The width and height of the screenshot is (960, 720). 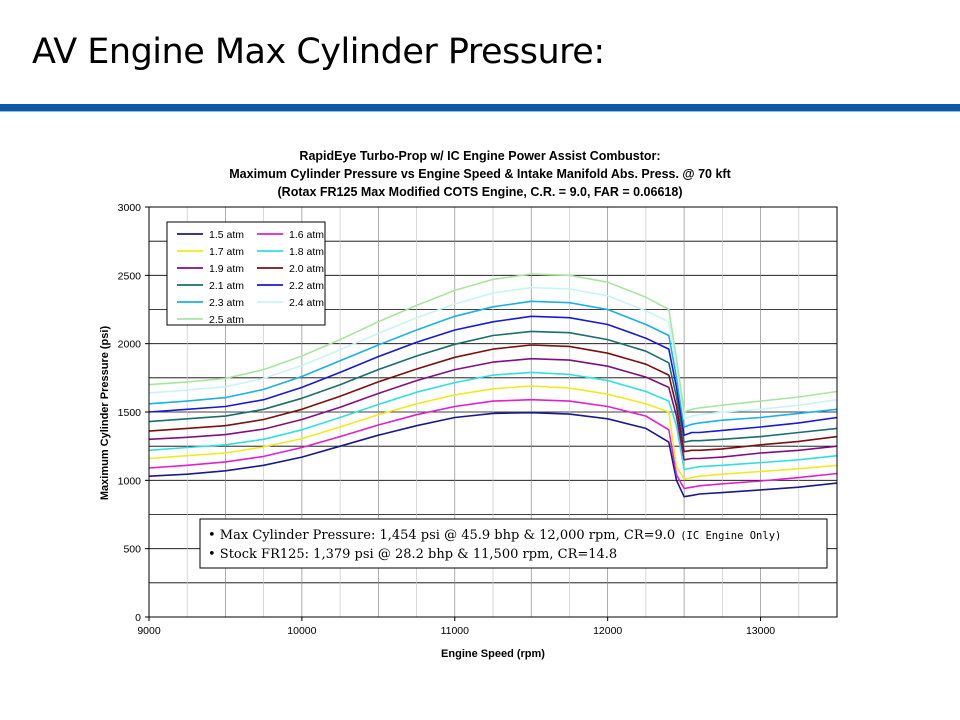 I want to click on x-tick-label: 12000, so click(x=607, y=631).